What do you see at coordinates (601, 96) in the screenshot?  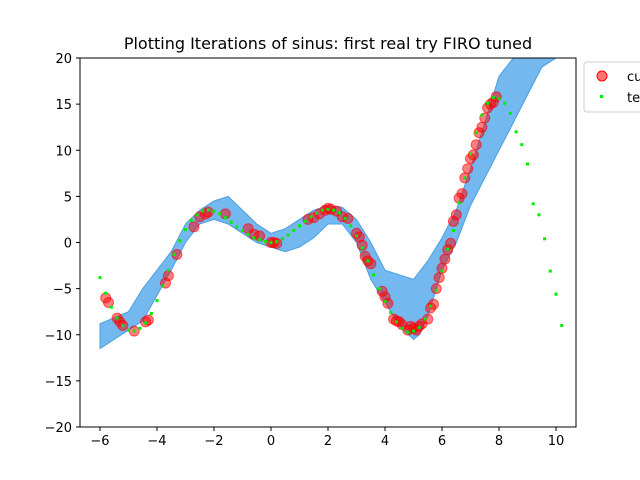 I see `legend-marker-te` at bounding box center [601, 96].